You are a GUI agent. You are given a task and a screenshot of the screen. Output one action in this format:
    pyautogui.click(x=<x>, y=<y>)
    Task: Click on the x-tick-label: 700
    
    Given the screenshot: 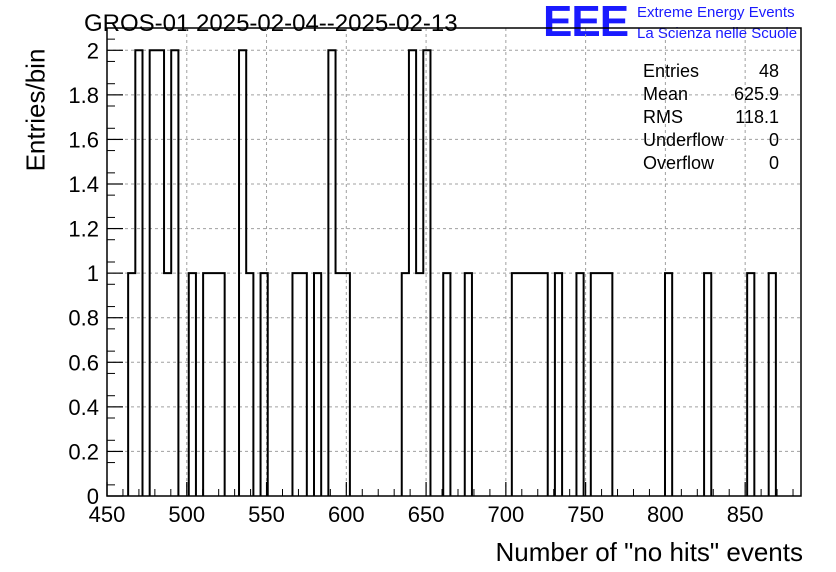 What is the action you would take?
    pyautogui.click(x=505, y=514)
    